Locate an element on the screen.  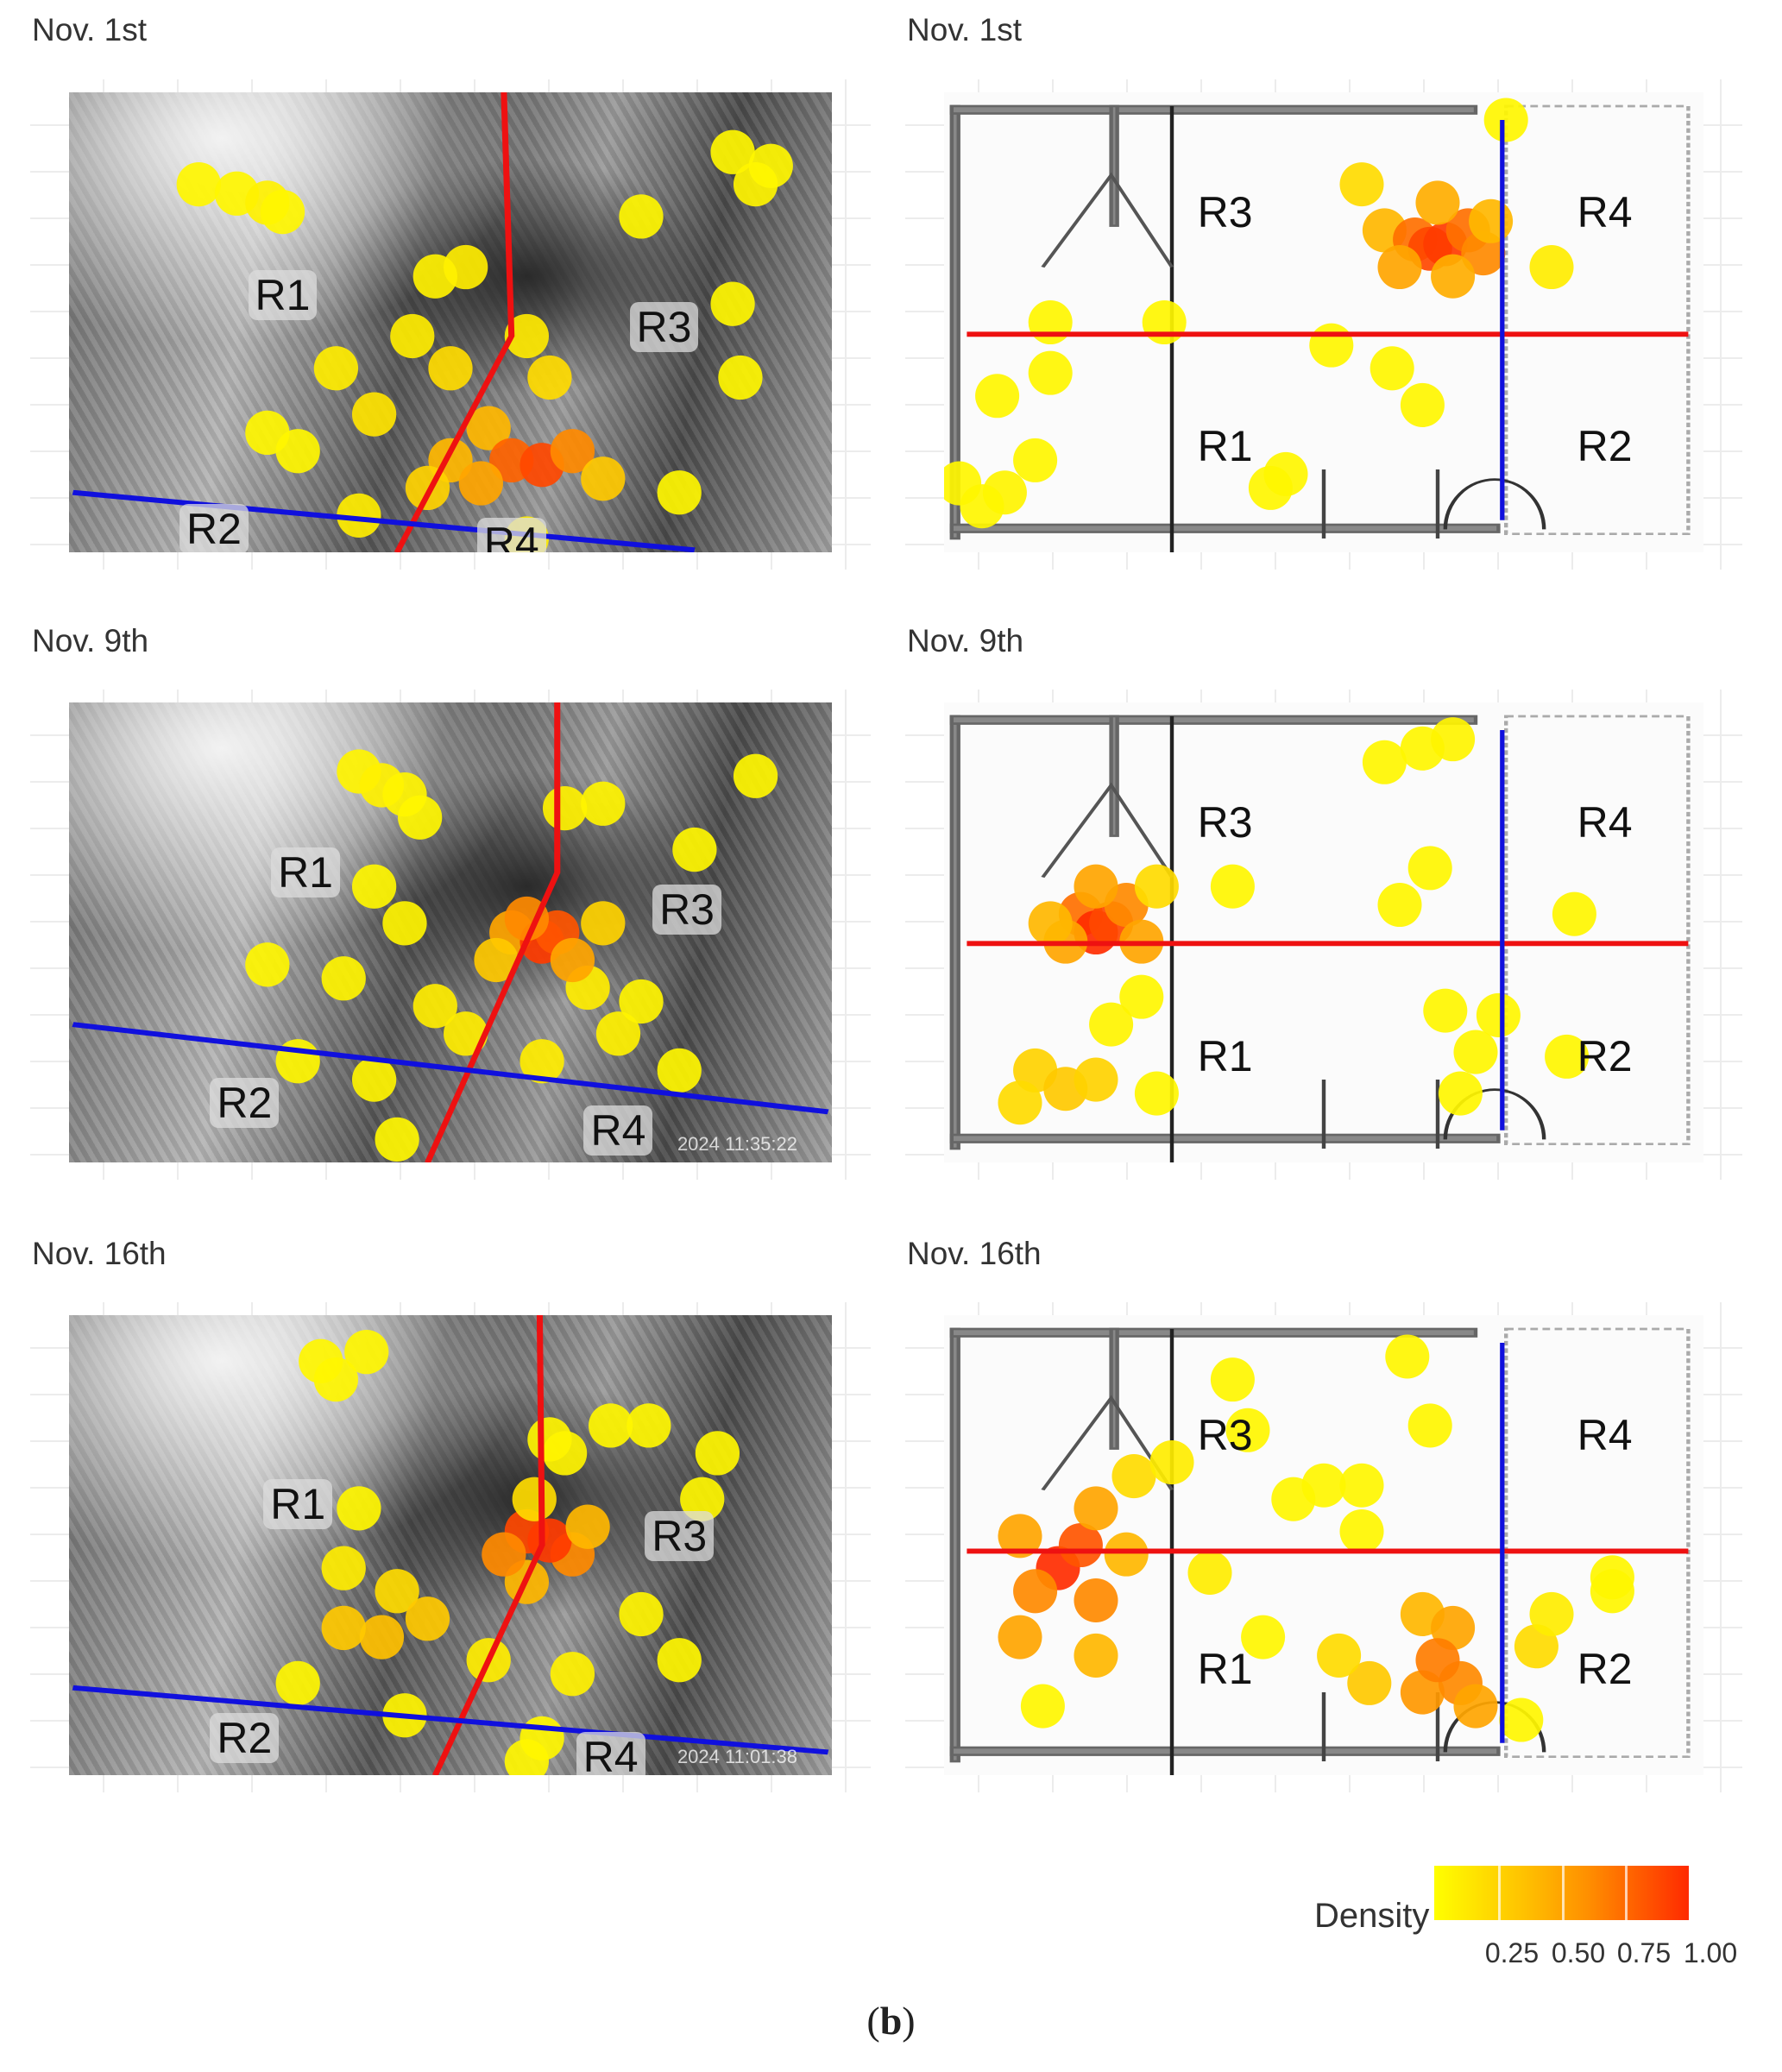
legend-tick-label: 0.75 is located at coordinates (1644, 1953).